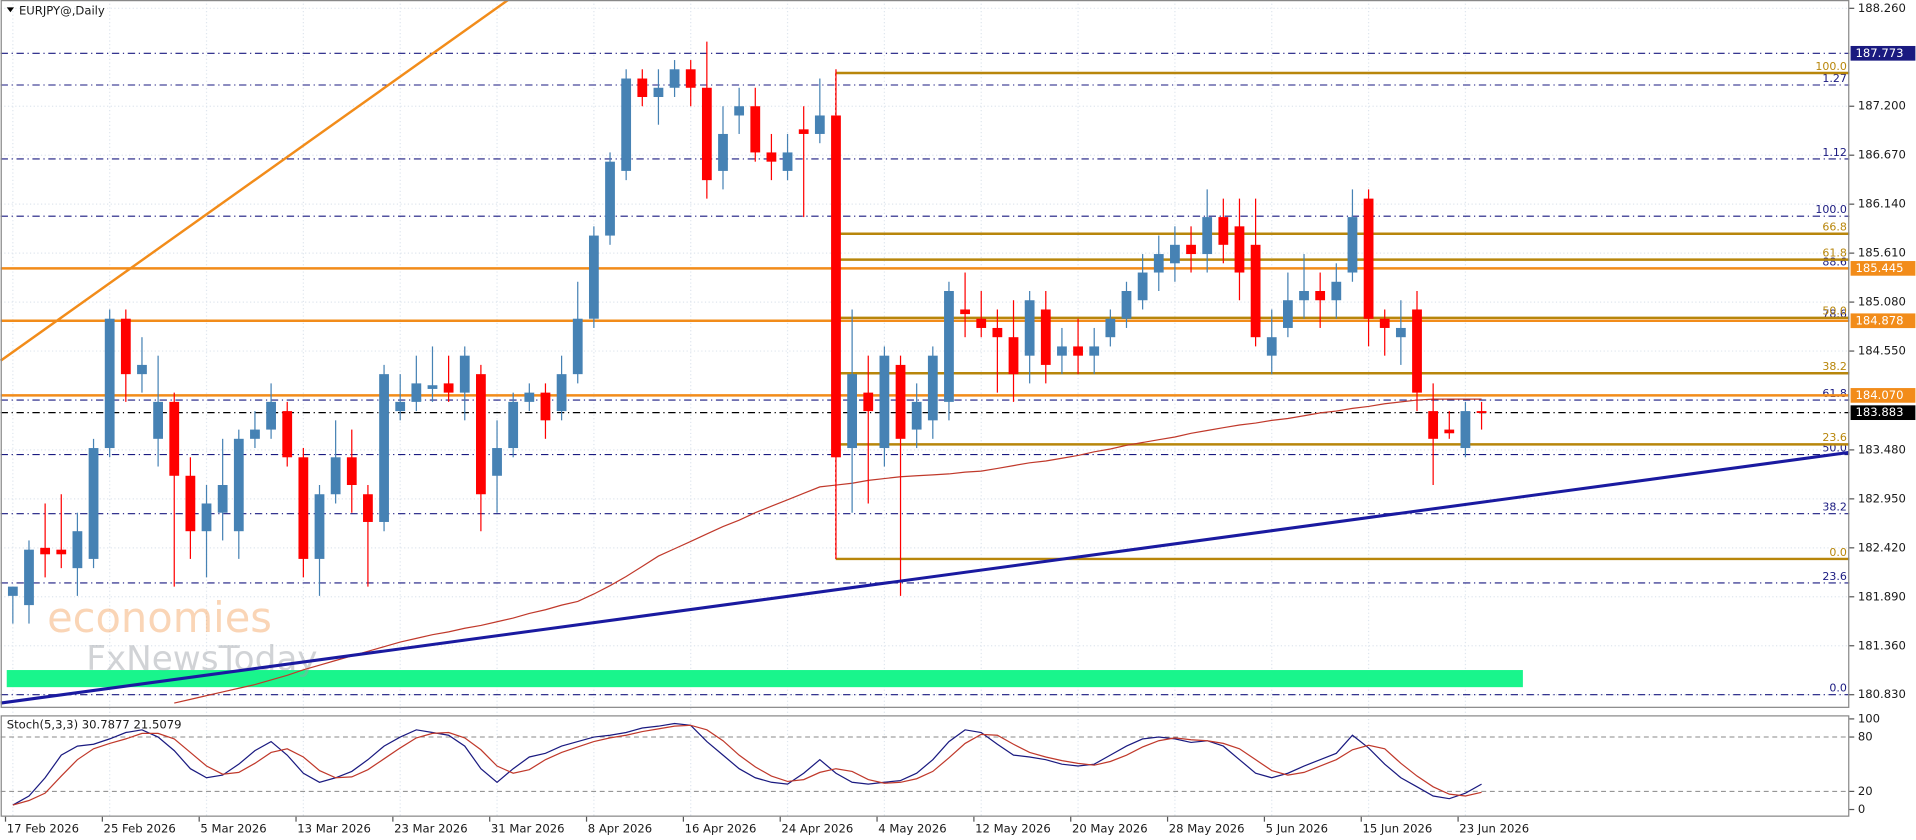  Describe the element at coordinates (1831, 66) in the screenshot. I see `fib-label: 100.0` at that location.